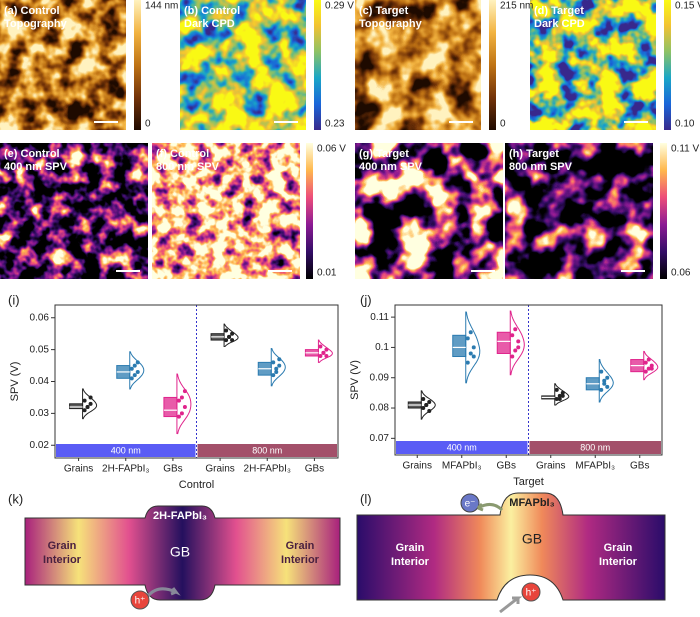 This screenshot has height=617, width=700. I want to click on gb-label: GB, so click(532, 539).